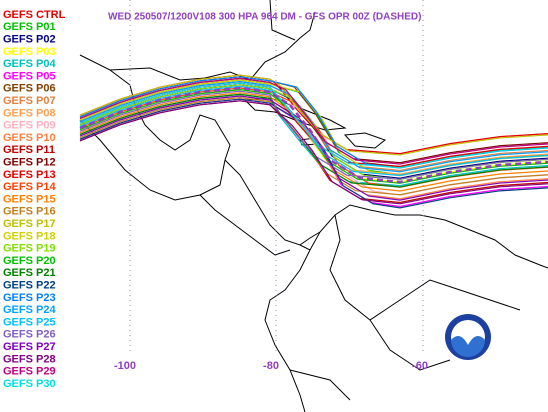  I want to click on legend-entry: GEFS P21, so click(29, 273).